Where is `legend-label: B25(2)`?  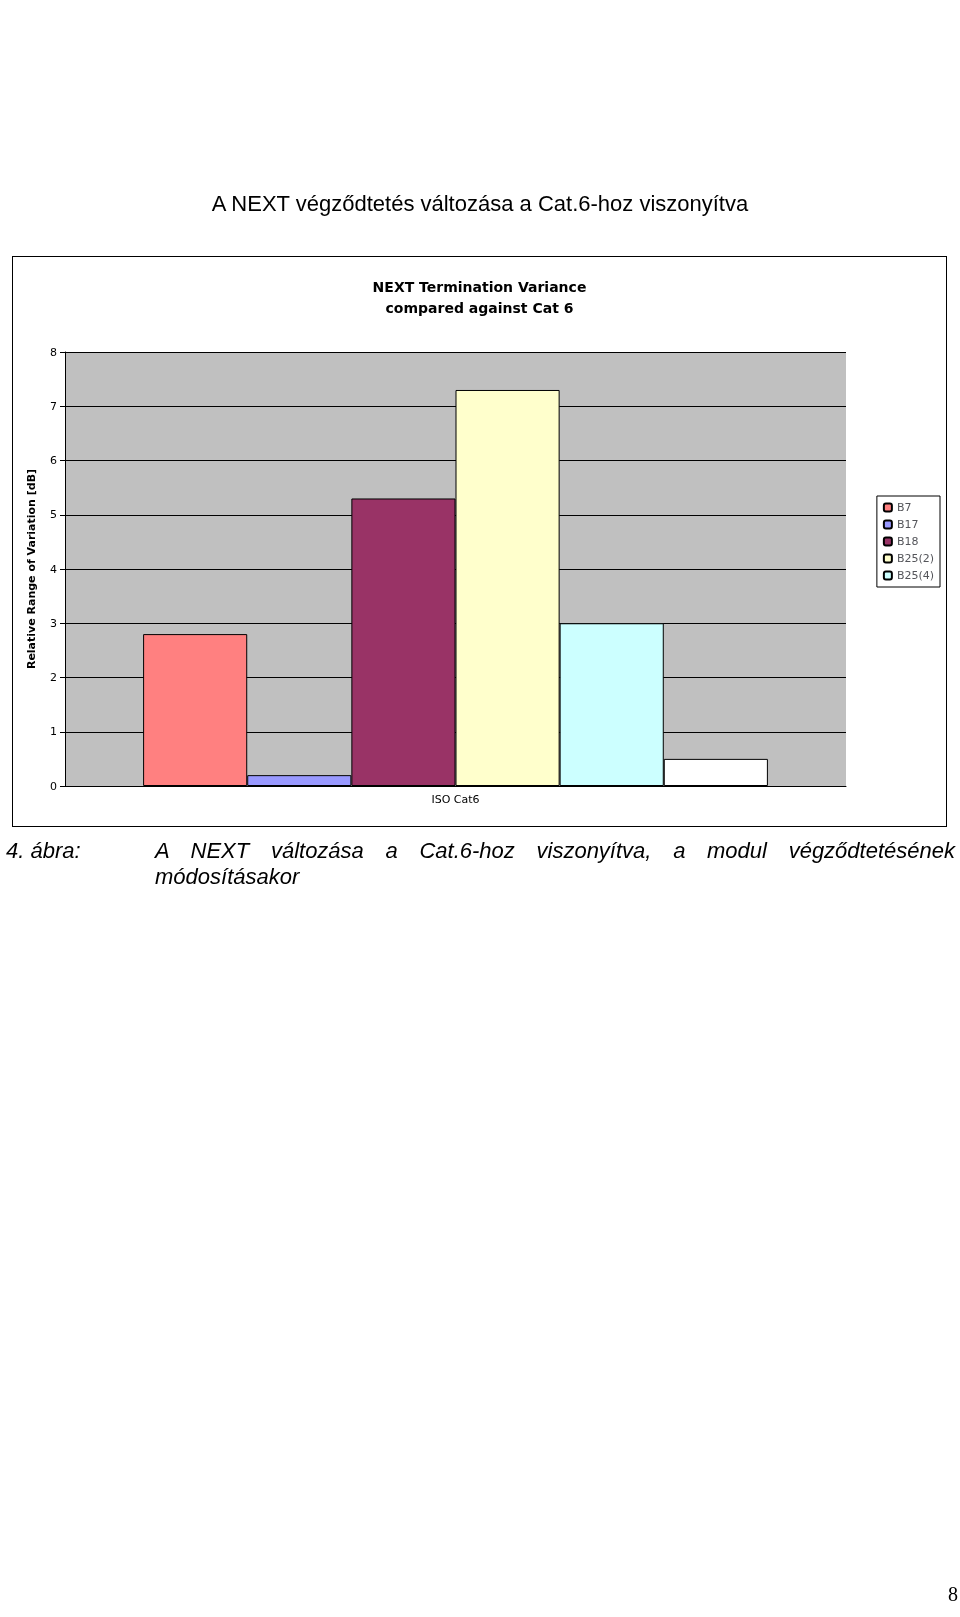
legend-label: B25(2) is located at coordinates (915, 558).